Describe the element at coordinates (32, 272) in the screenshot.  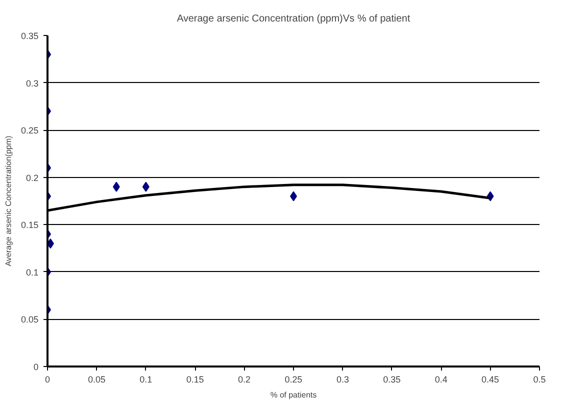
I see `y-tick-label: 0.1` at that location.